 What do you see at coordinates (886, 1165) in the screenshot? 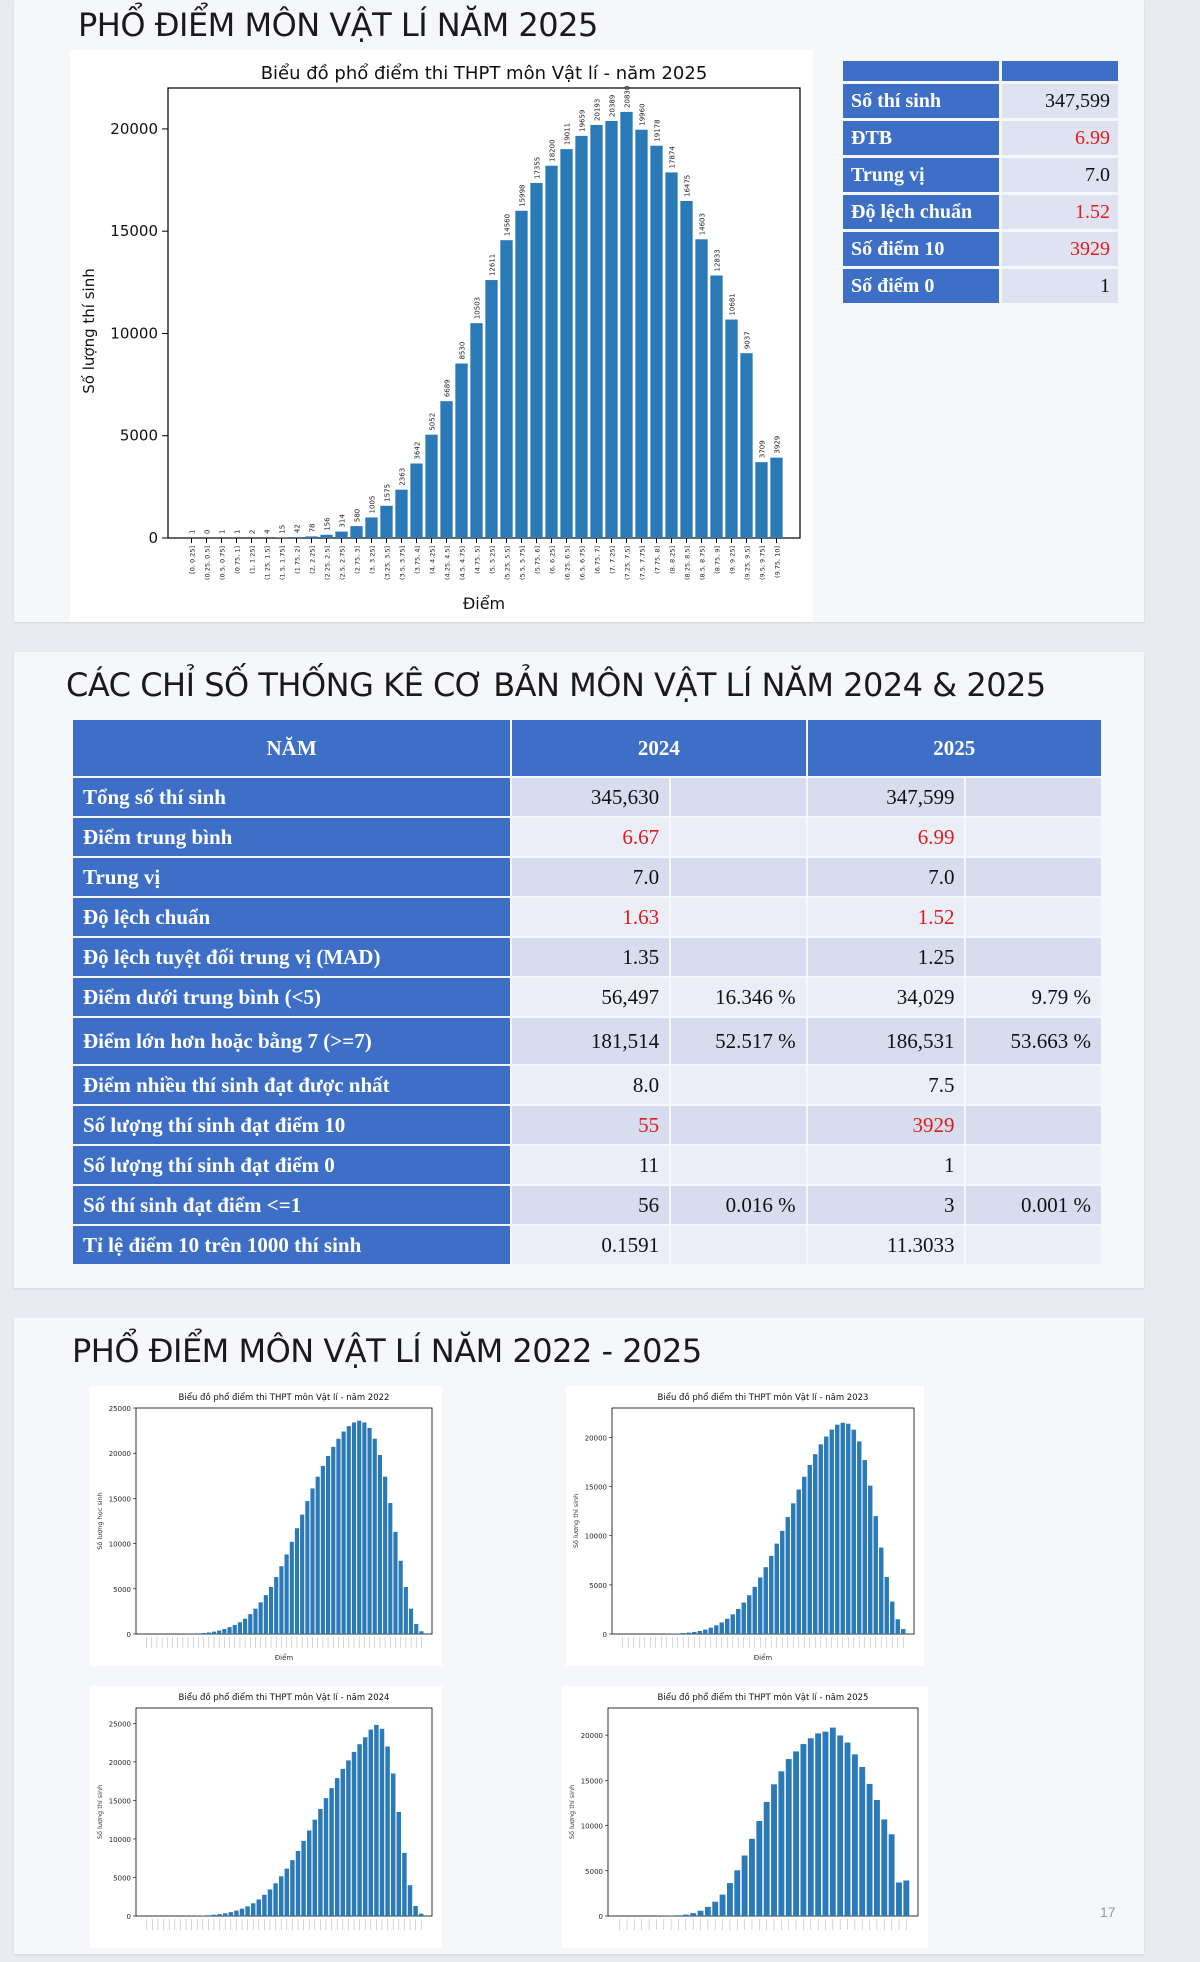
I see `value-2025: 1` at bounding box center [886, 1165].